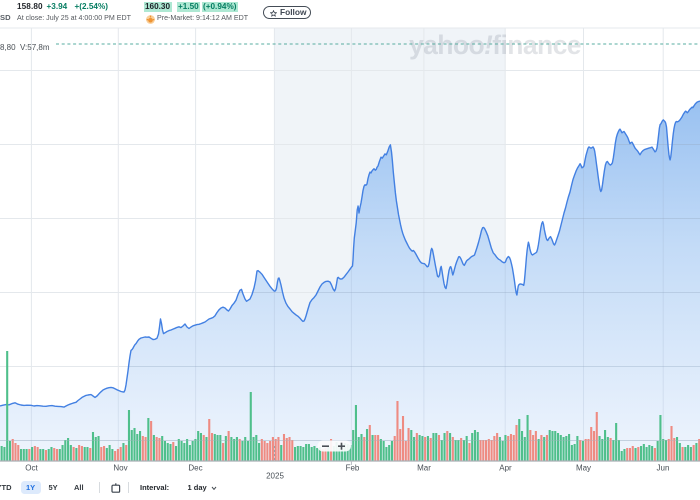 Image resolution: width=700 pixels, height=500 pixels. Describe the element at coordinates (353, 468) in the screenshot. I see `svg-text: Feb` at that location.